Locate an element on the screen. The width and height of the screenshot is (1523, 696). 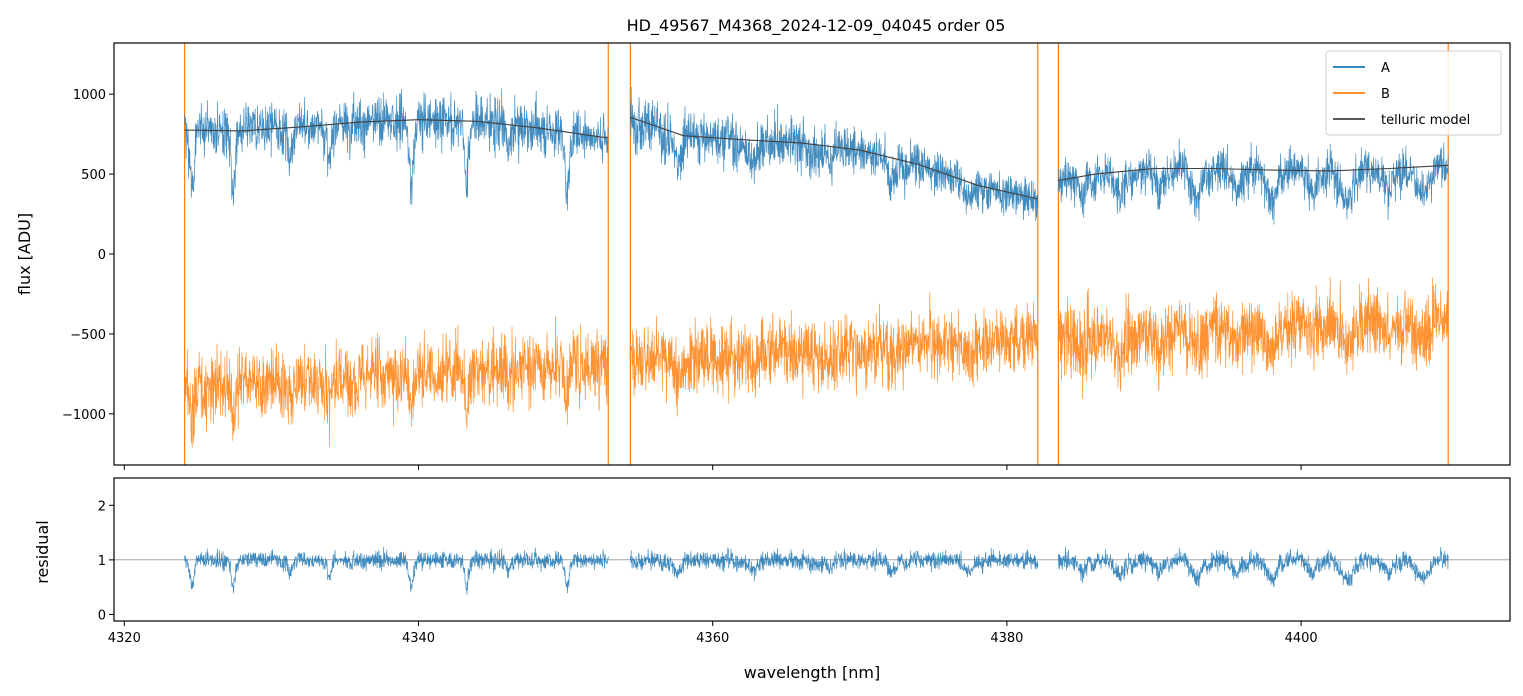
residual-y-axis: 0 1 2 is located at coordinates (106, 561).